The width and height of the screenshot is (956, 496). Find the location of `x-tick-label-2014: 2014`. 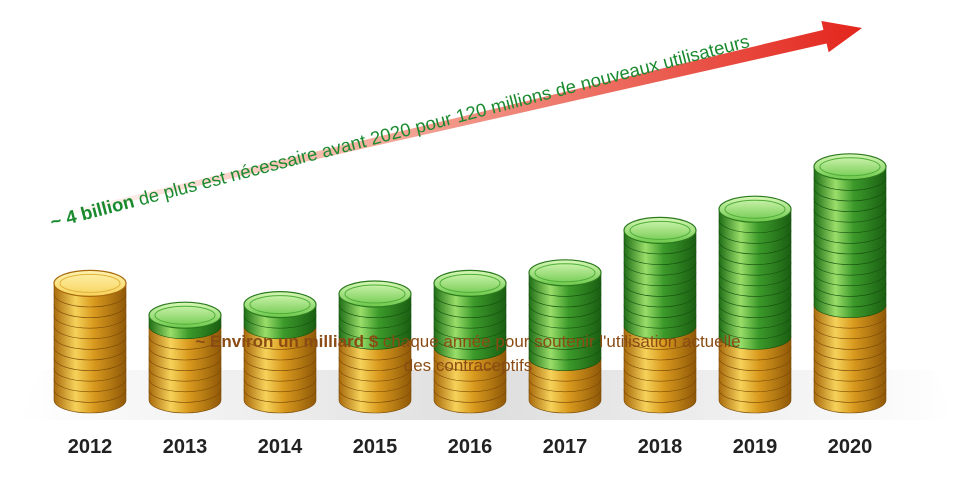

x-tick-label-2014: 2014 is located at coordinates (280, 447).